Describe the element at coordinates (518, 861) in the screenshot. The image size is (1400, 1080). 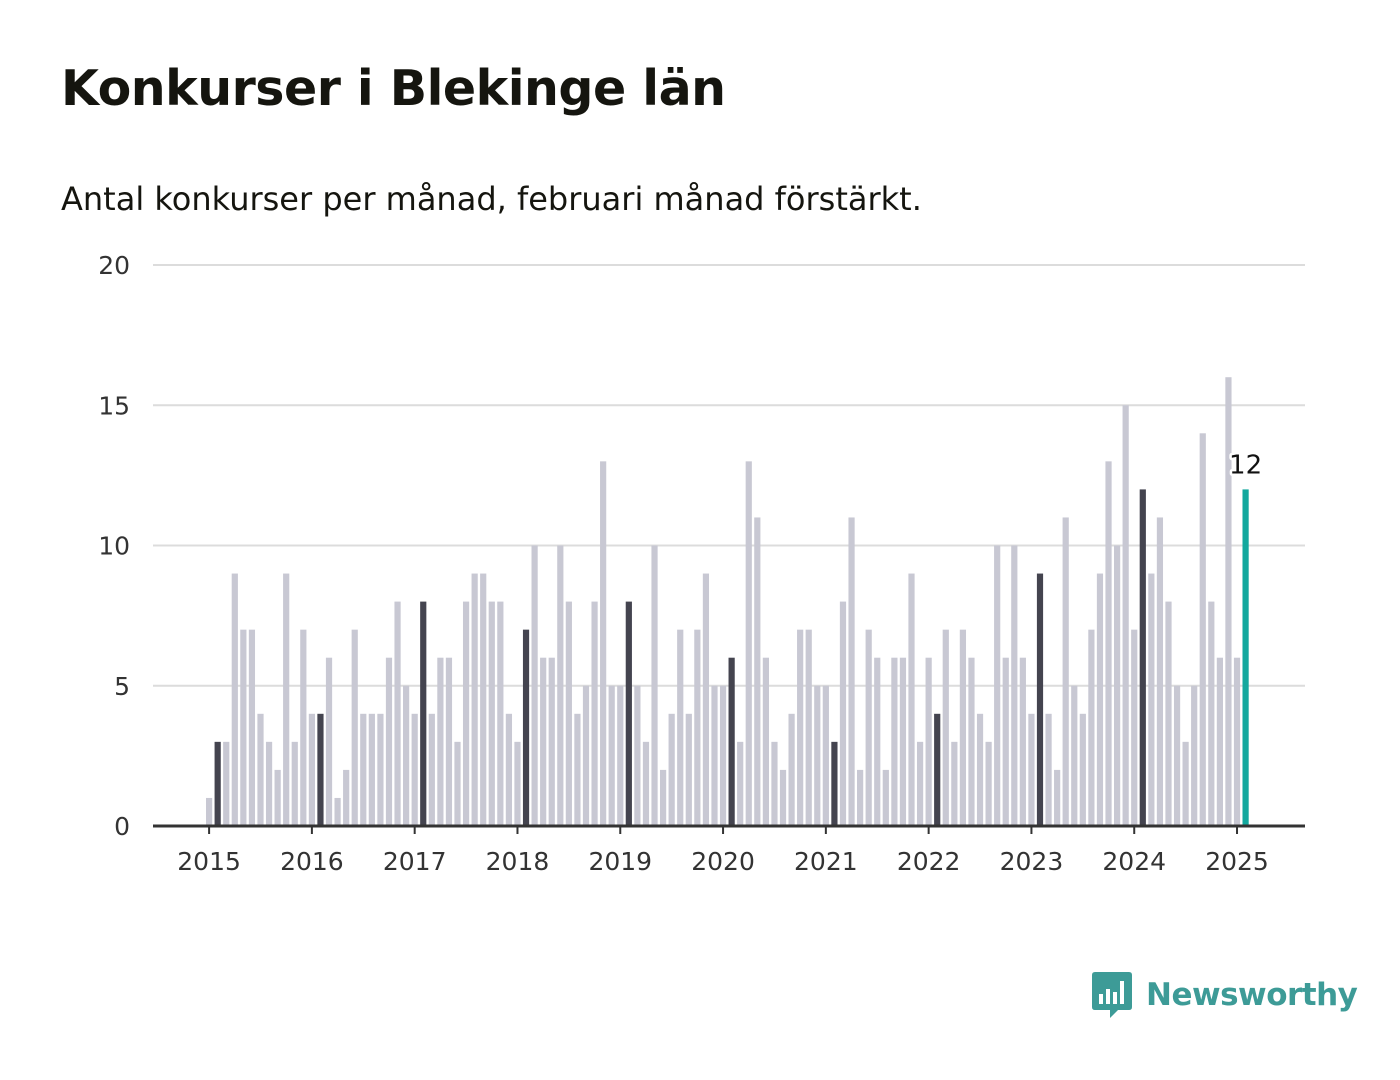
I see `x-tick-label: 2018` at that location.